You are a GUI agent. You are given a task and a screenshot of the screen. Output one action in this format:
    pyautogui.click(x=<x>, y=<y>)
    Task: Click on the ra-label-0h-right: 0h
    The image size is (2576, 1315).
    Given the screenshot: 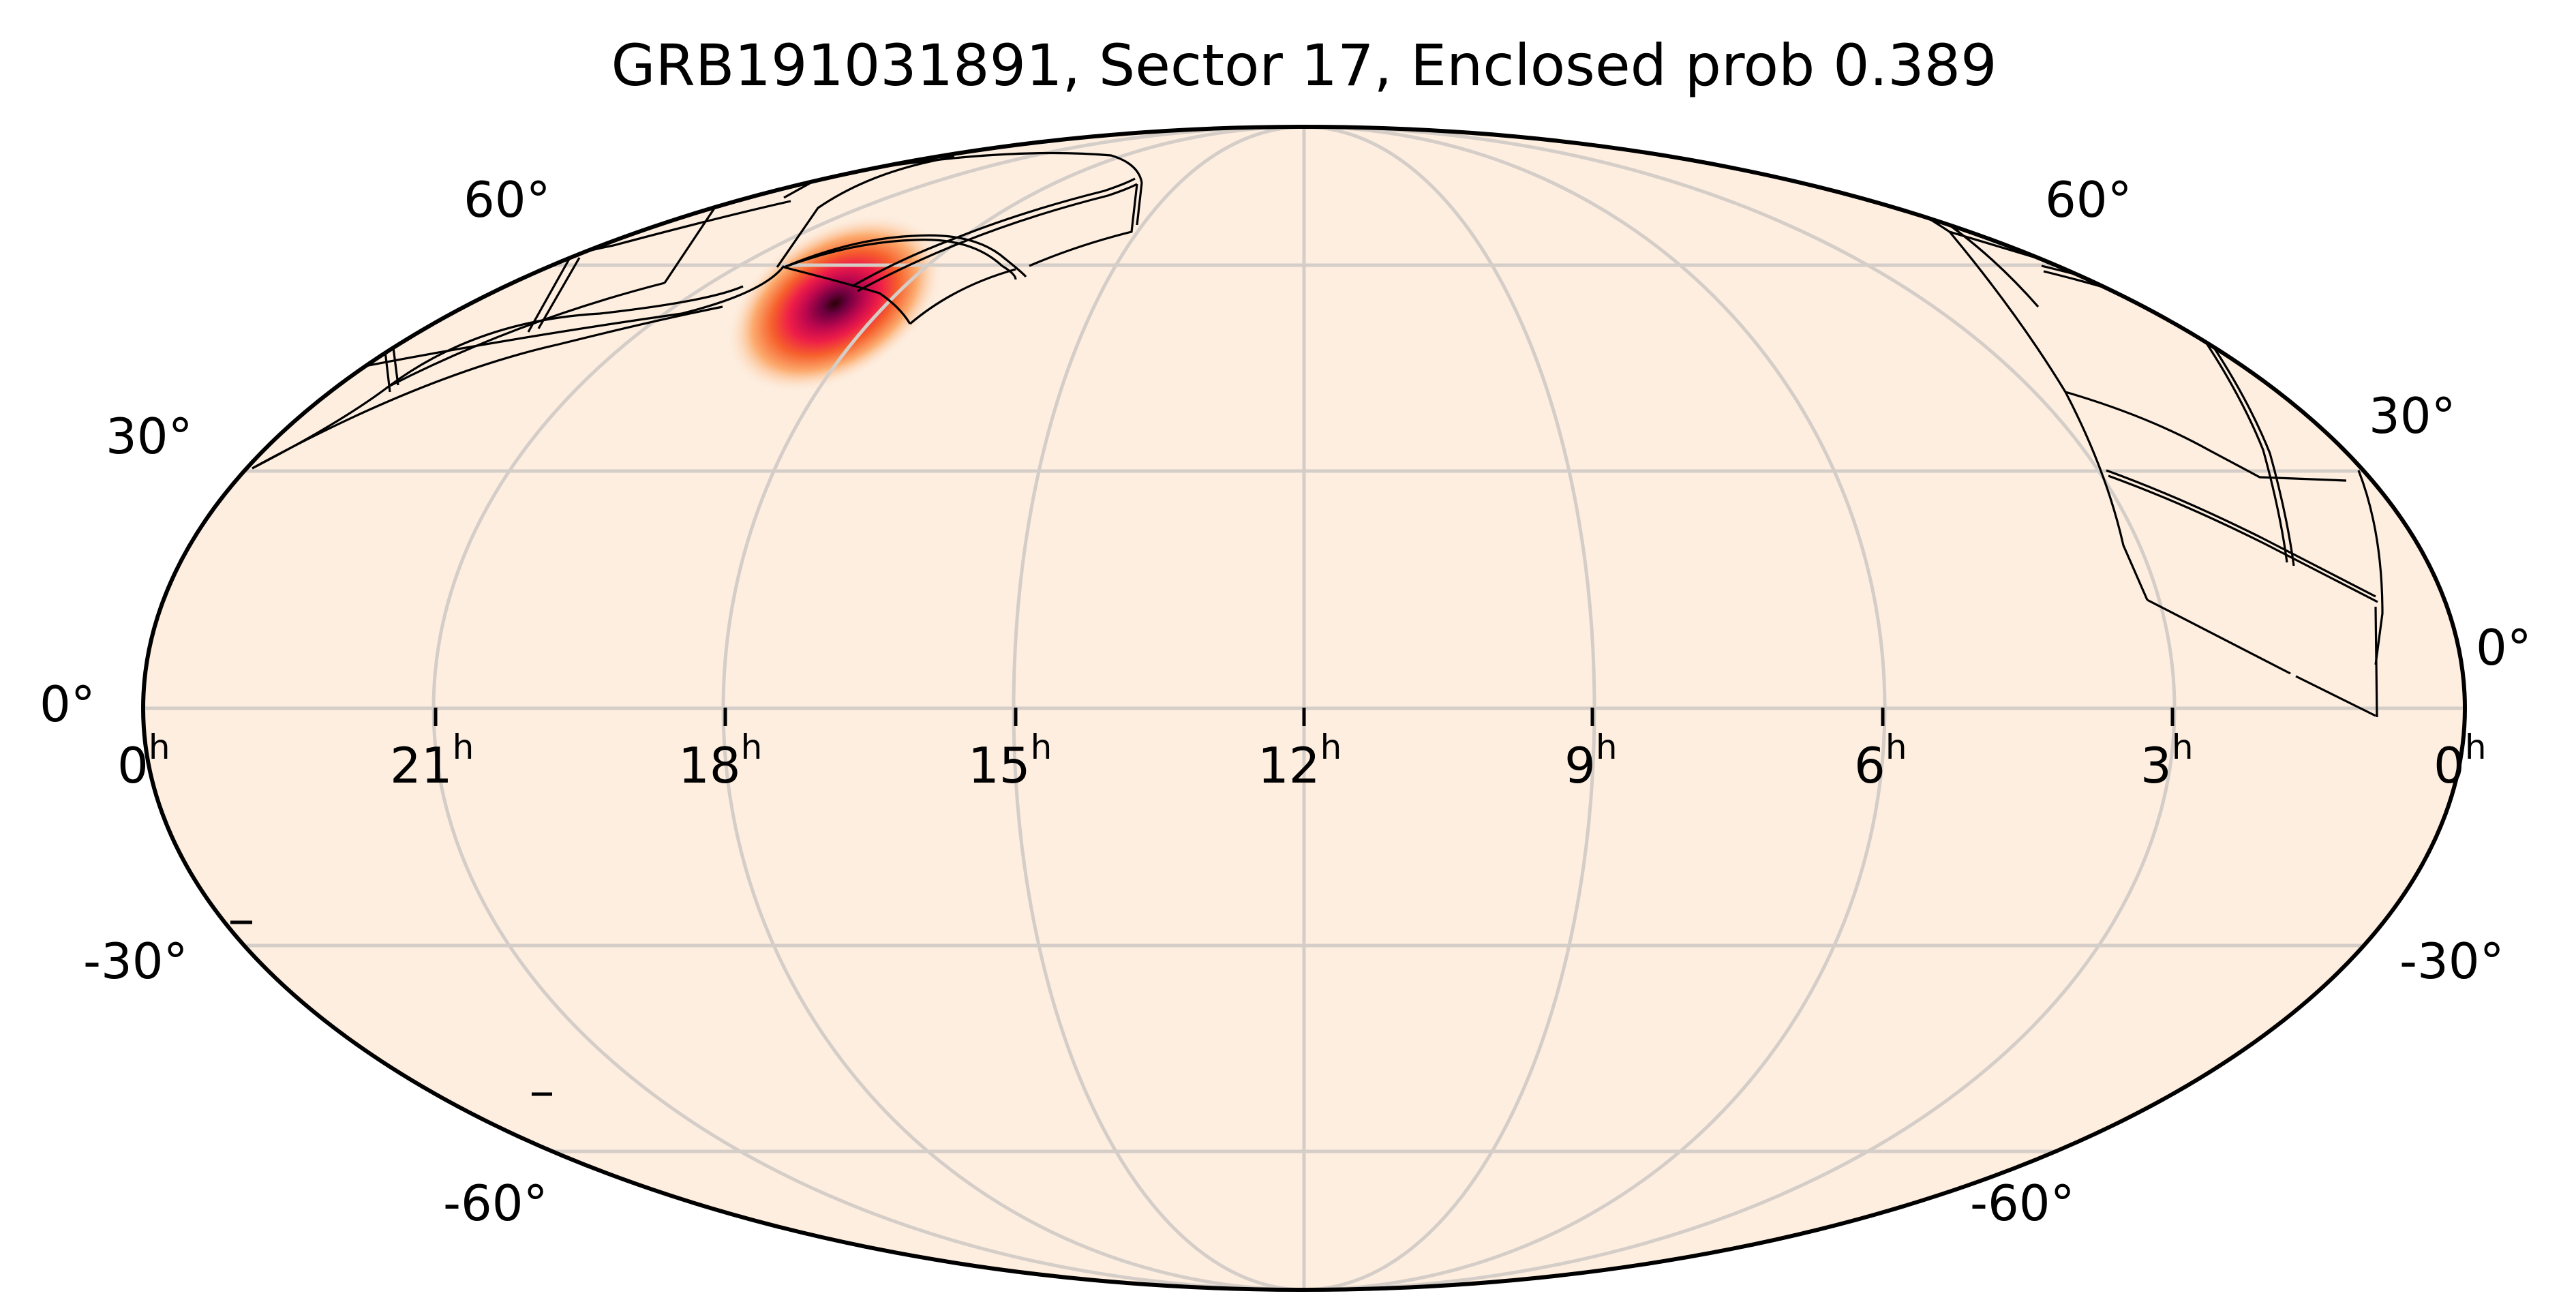 What is the action you would take?
    pyautogui.click(x=2461, y=760)
    